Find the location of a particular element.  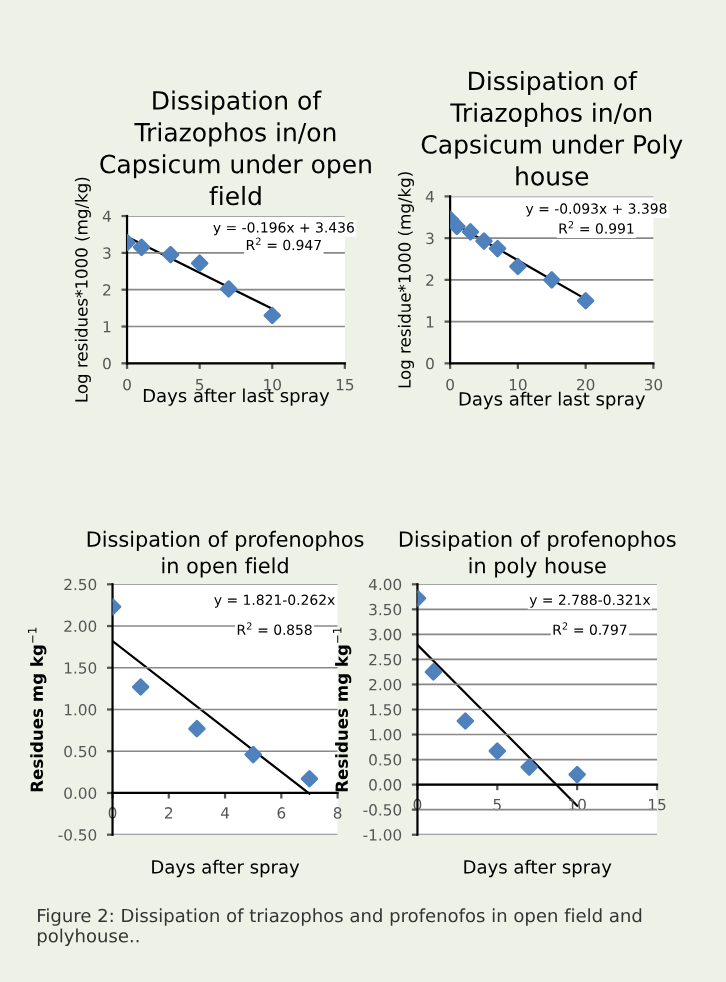

chart-title: Dissipation of Triazophos in/on Capsicum under open field is located at coordinates (235, 148).